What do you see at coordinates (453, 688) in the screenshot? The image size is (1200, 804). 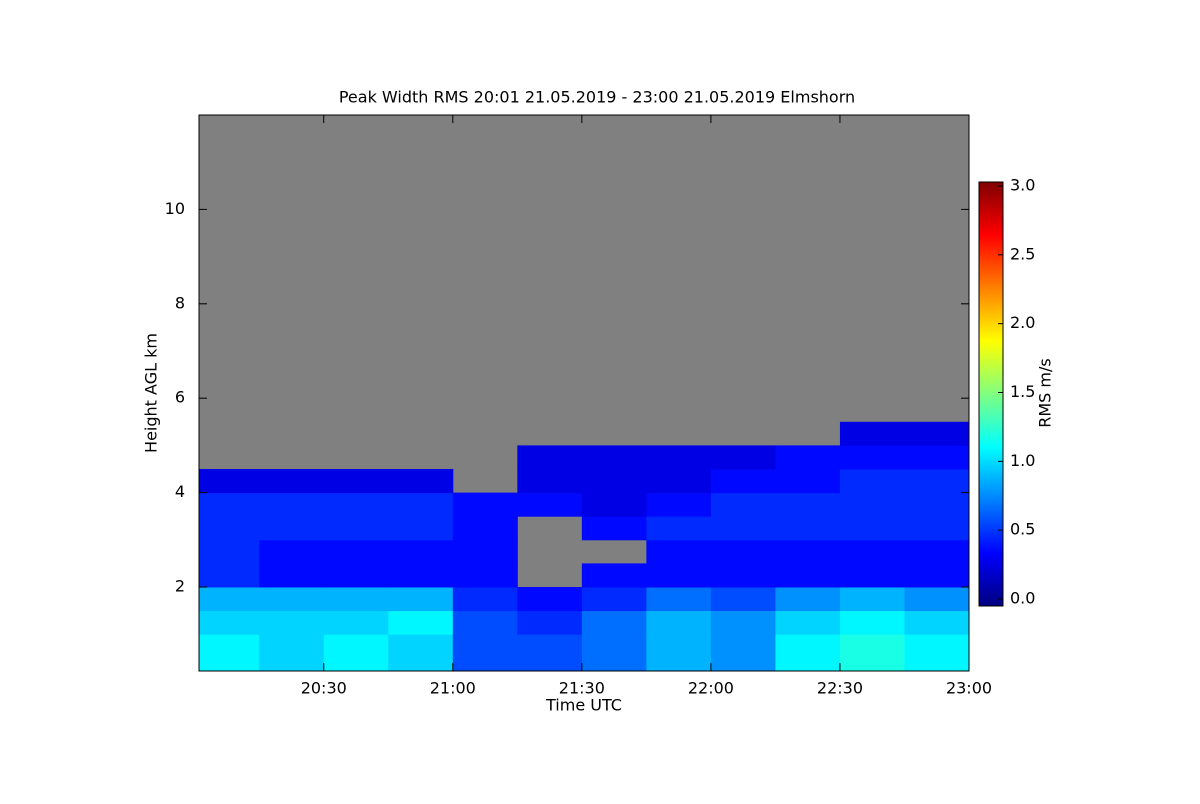 I see `x-tick-label: 21:00` at bounding box center [453, 688].